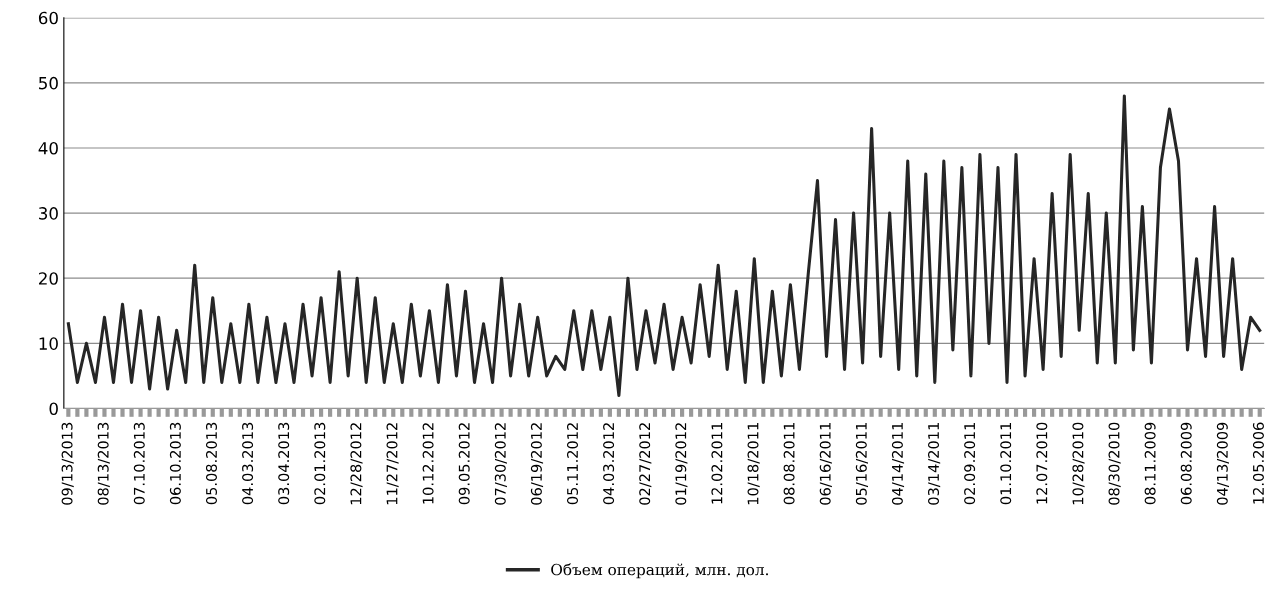 The width and height of the screenshot is (1277, 592). I want to click on x-tick-label: 10/18/2011, so click(753, 464).